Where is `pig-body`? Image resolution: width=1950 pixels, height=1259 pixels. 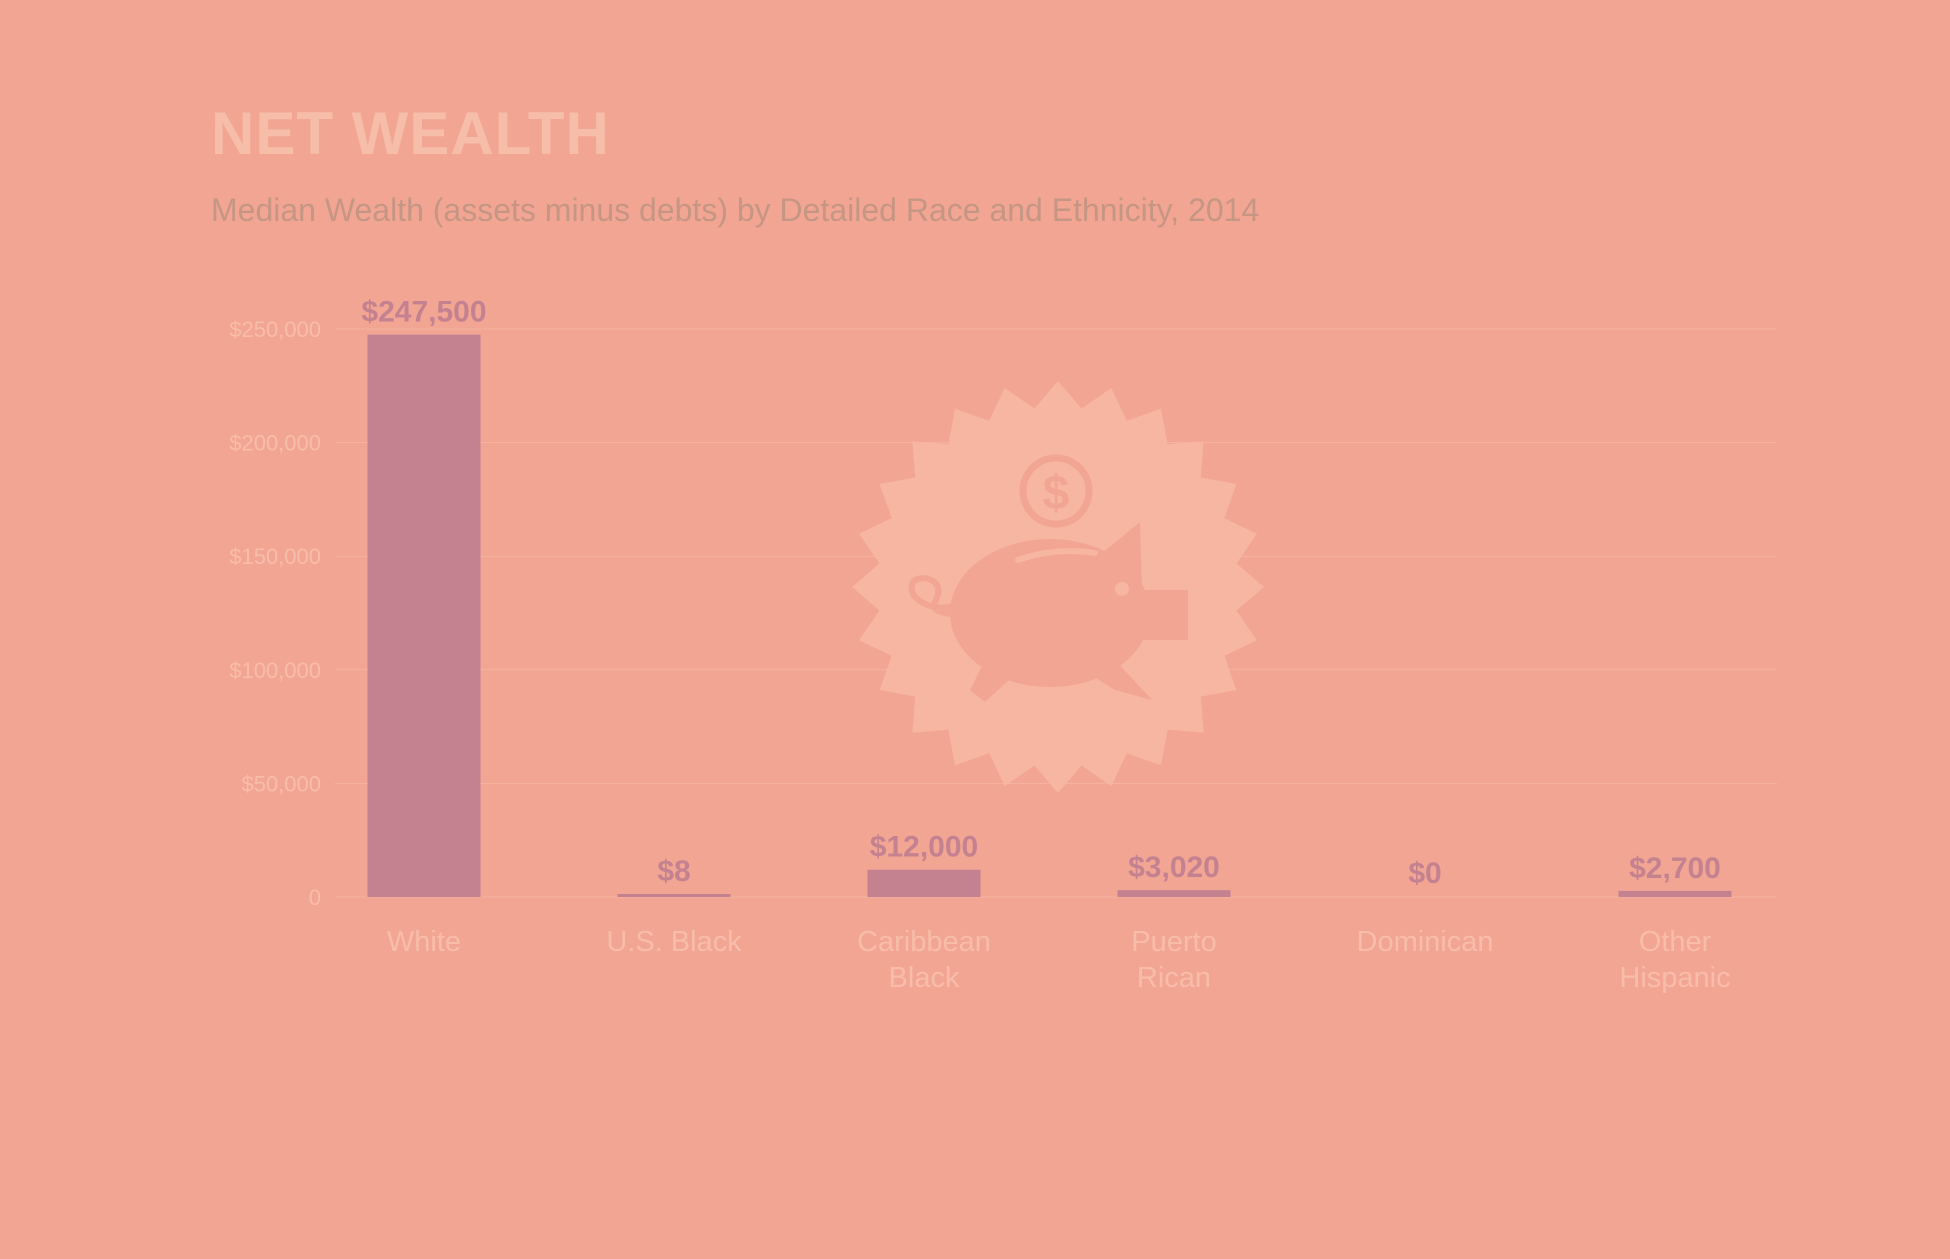 pig-body is located at coordinates (1050, 613).